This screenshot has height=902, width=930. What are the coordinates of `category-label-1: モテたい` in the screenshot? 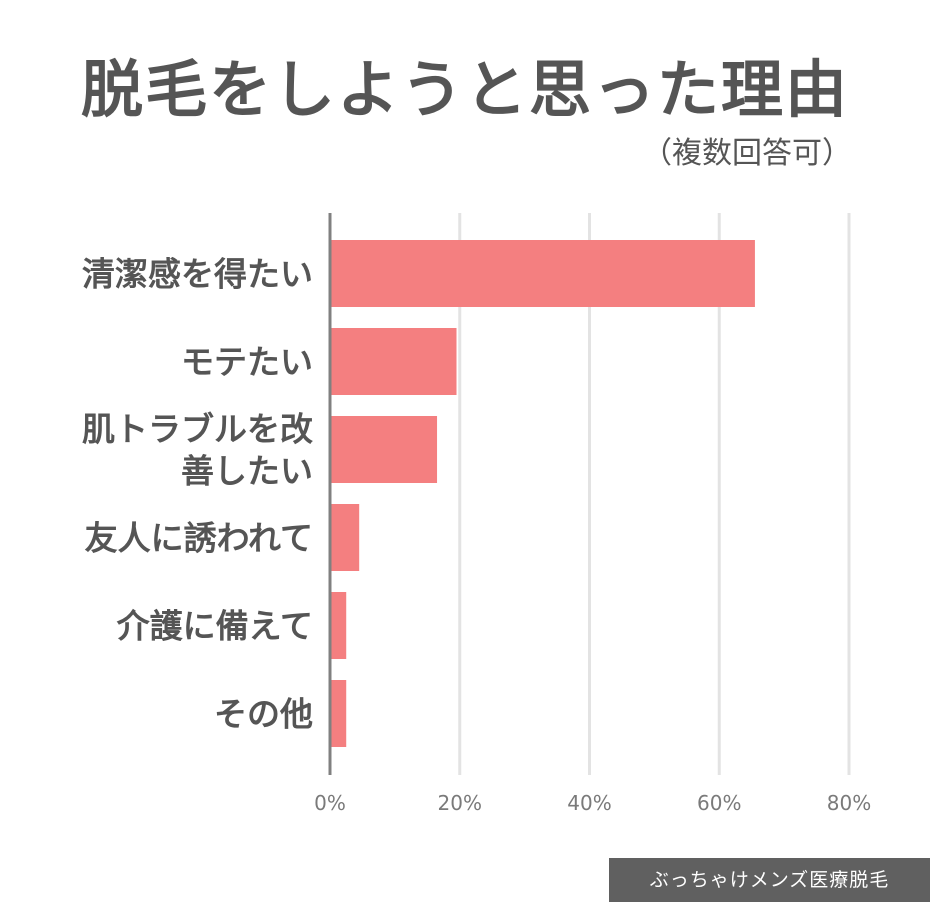 It's located at (247, 362).